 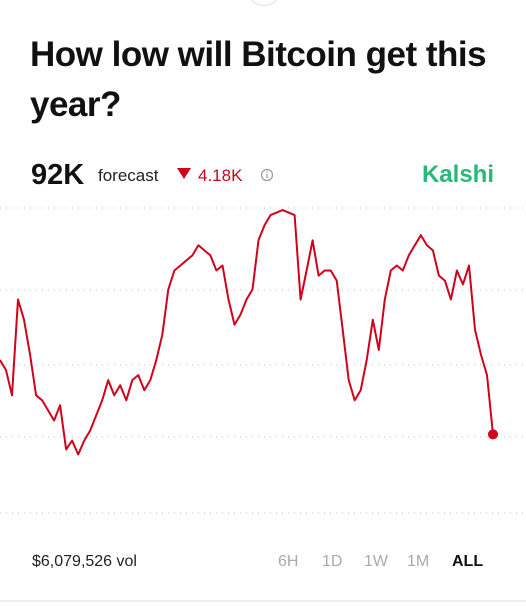 I want to click on range-button: 1M, so click(x=418, y=561).